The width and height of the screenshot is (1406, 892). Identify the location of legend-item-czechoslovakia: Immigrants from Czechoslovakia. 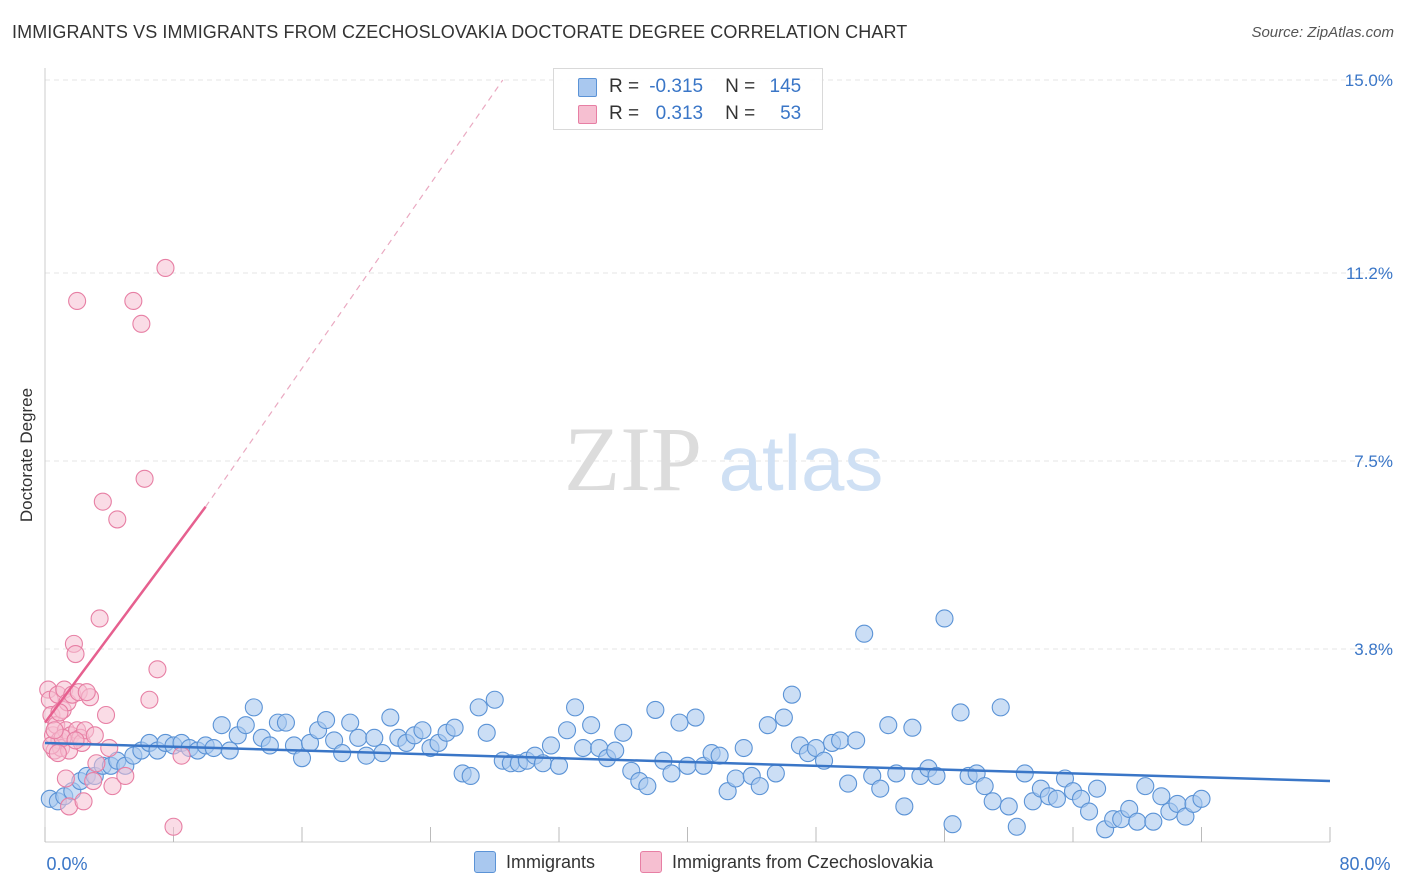
(786, 862).